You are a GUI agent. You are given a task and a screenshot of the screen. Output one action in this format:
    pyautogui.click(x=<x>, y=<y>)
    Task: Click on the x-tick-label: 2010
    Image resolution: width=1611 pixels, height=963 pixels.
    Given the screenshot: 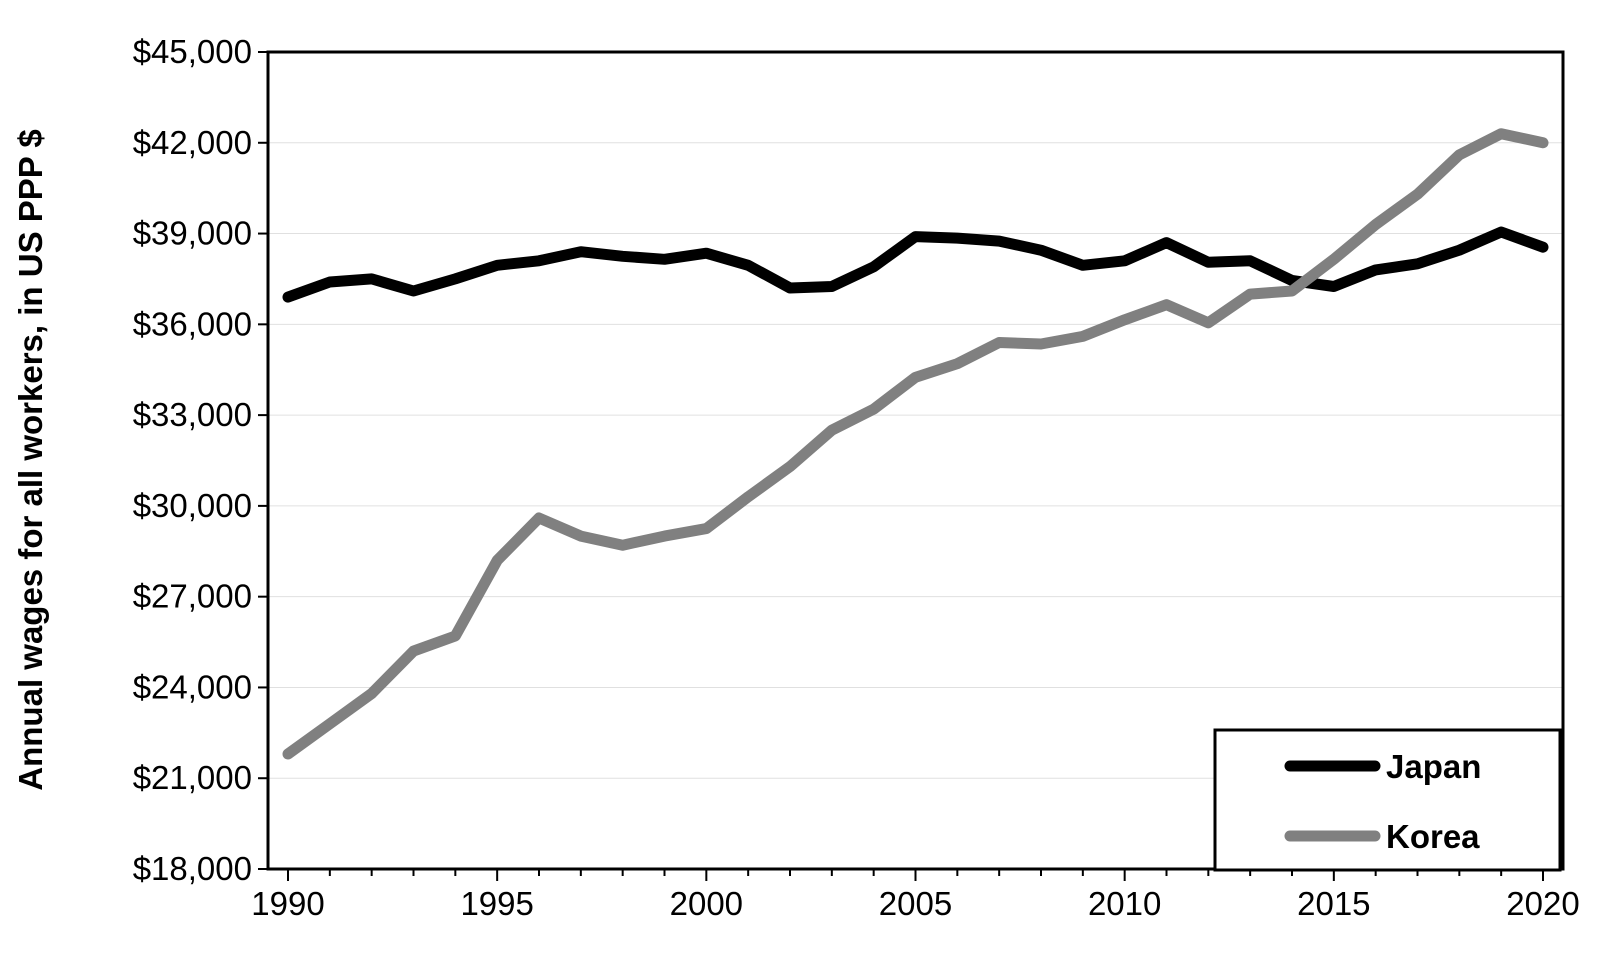 What is the action you would take?
    pyautogui.click(x=1124, y=903)
    